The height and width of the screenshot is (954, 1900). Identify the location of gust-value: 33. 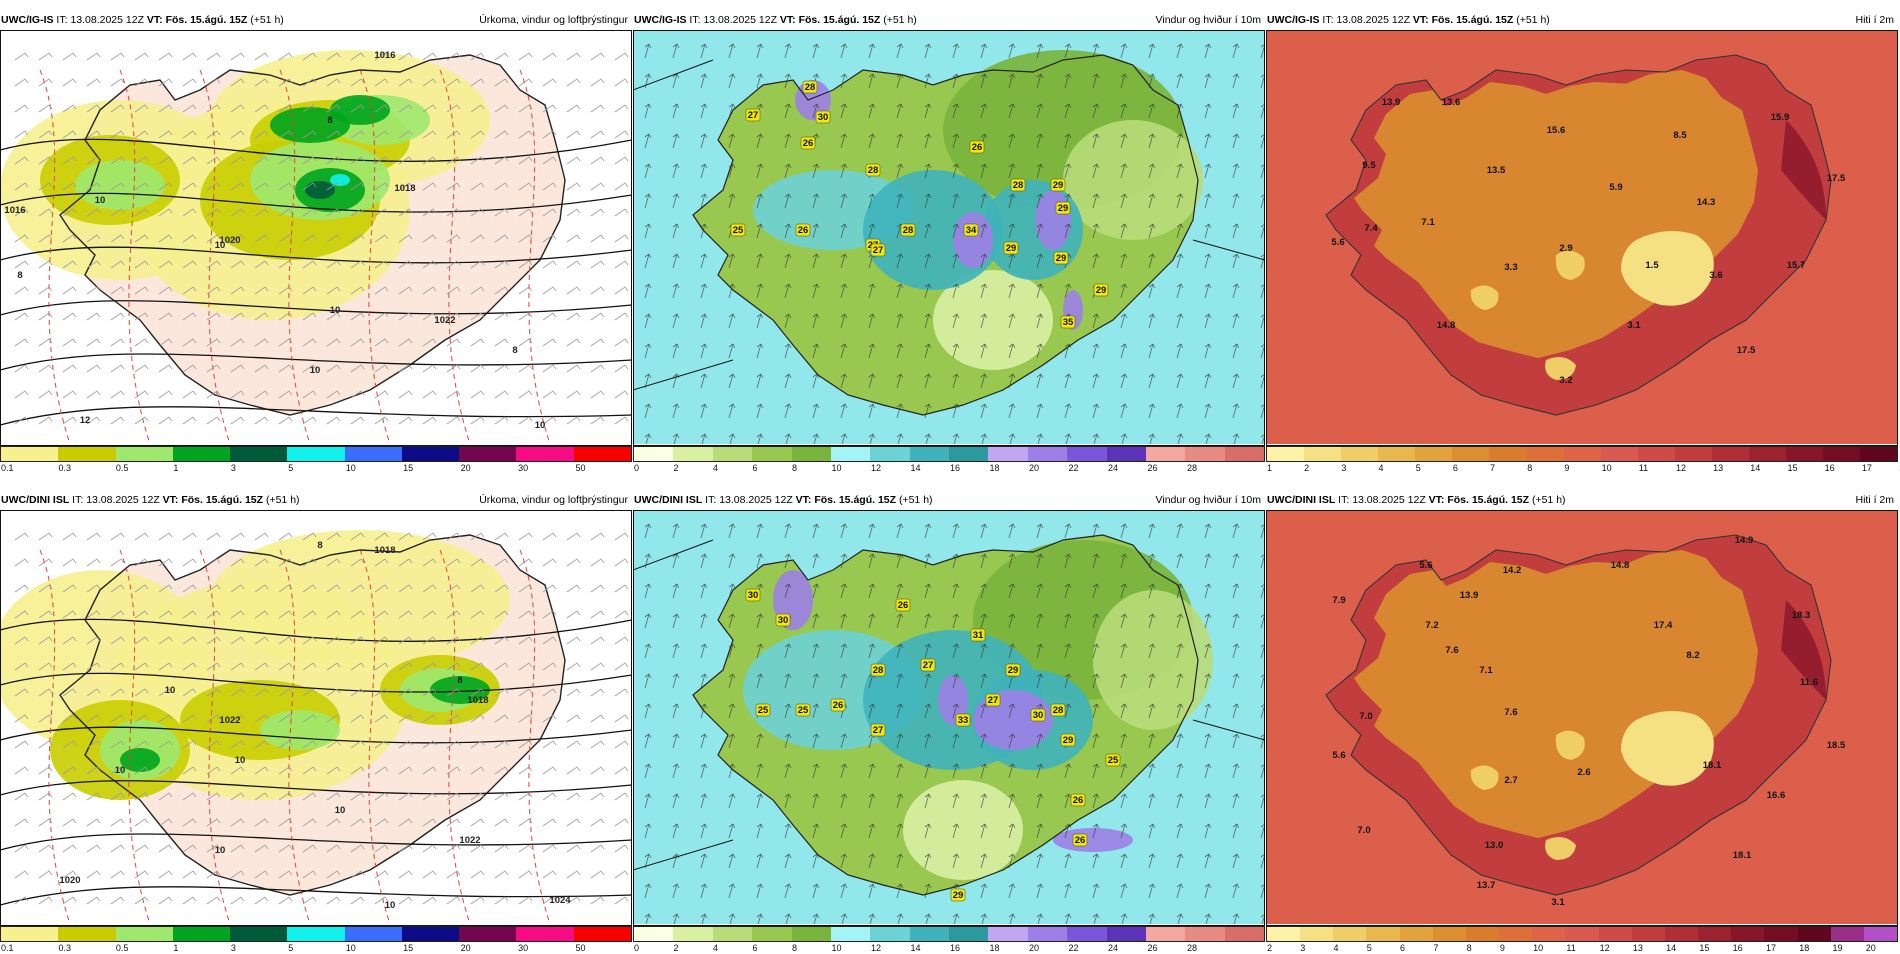
(963, 720).